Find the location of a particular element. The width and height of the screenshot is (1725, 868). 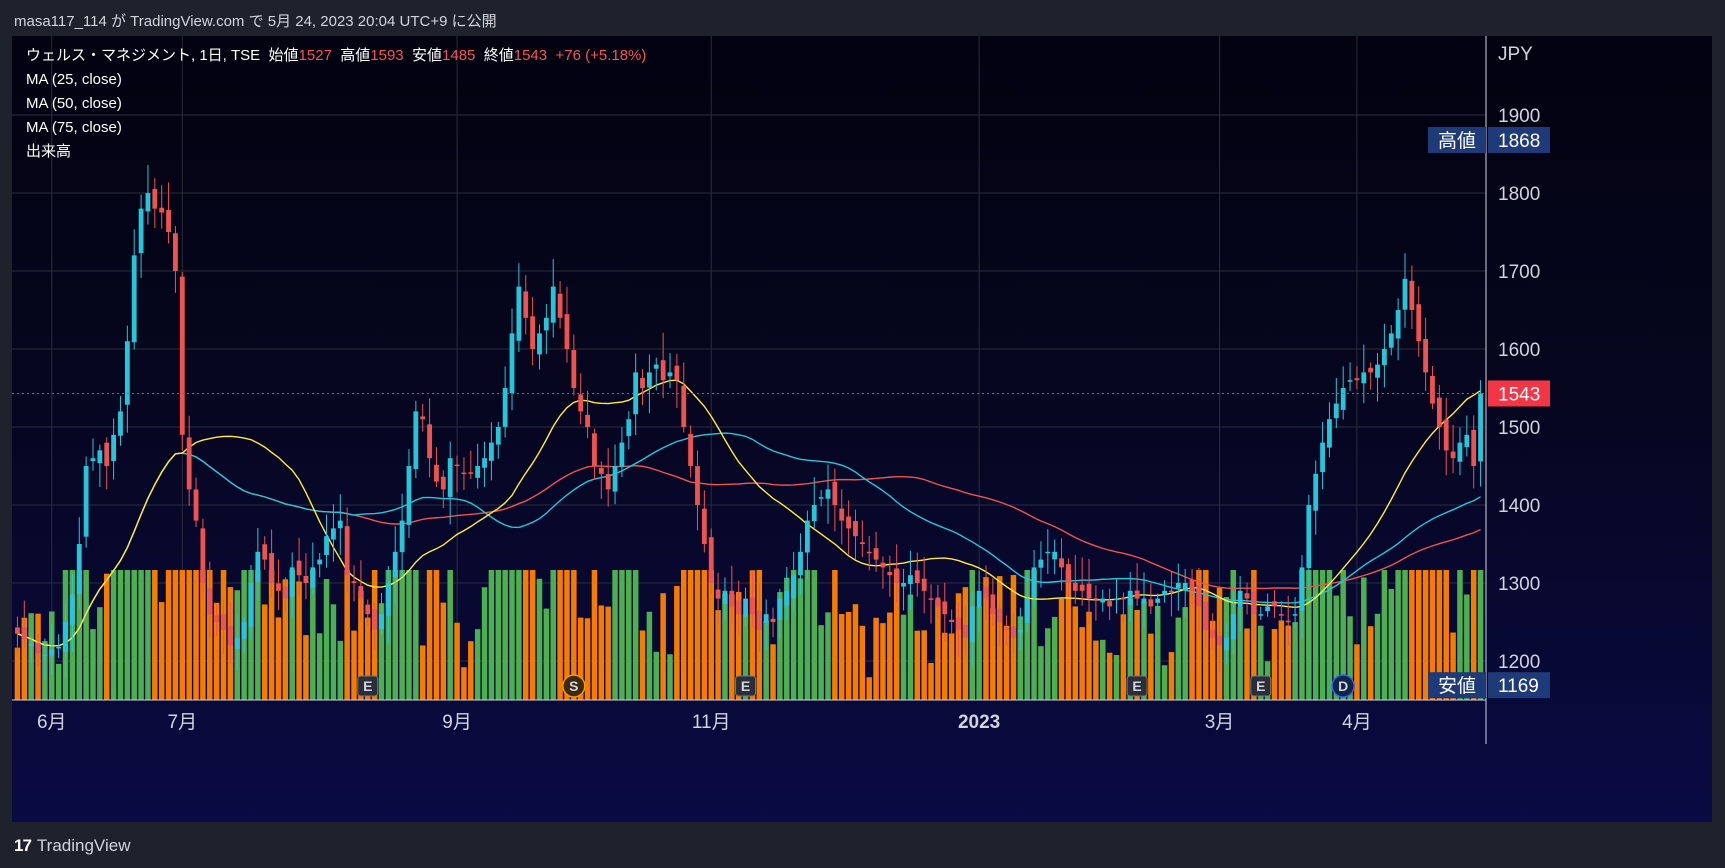

low-value: 1485 is located at coordinates (459, 55).